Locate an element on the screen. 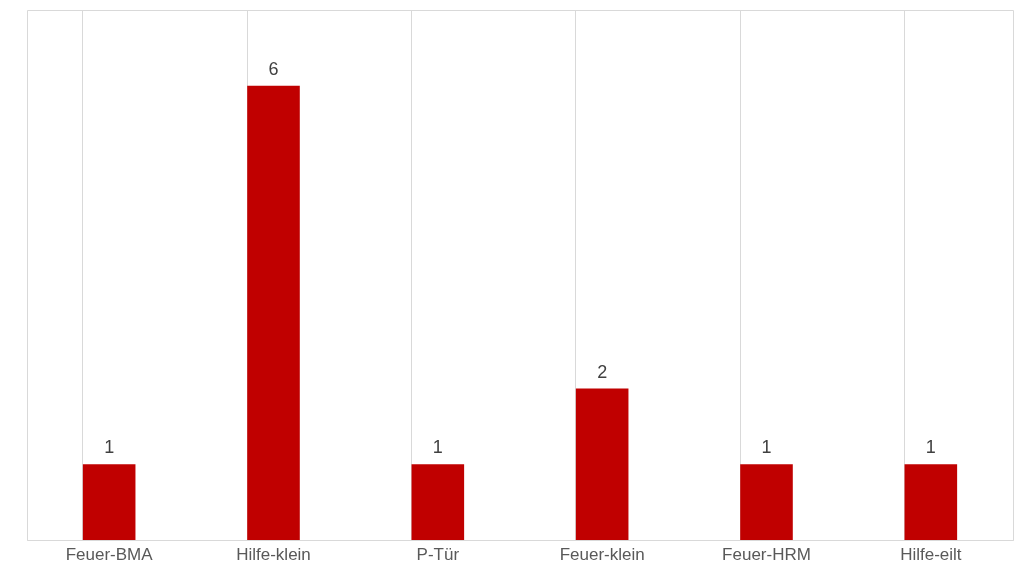  data-label: 2 is located at coordinates (602, 371).